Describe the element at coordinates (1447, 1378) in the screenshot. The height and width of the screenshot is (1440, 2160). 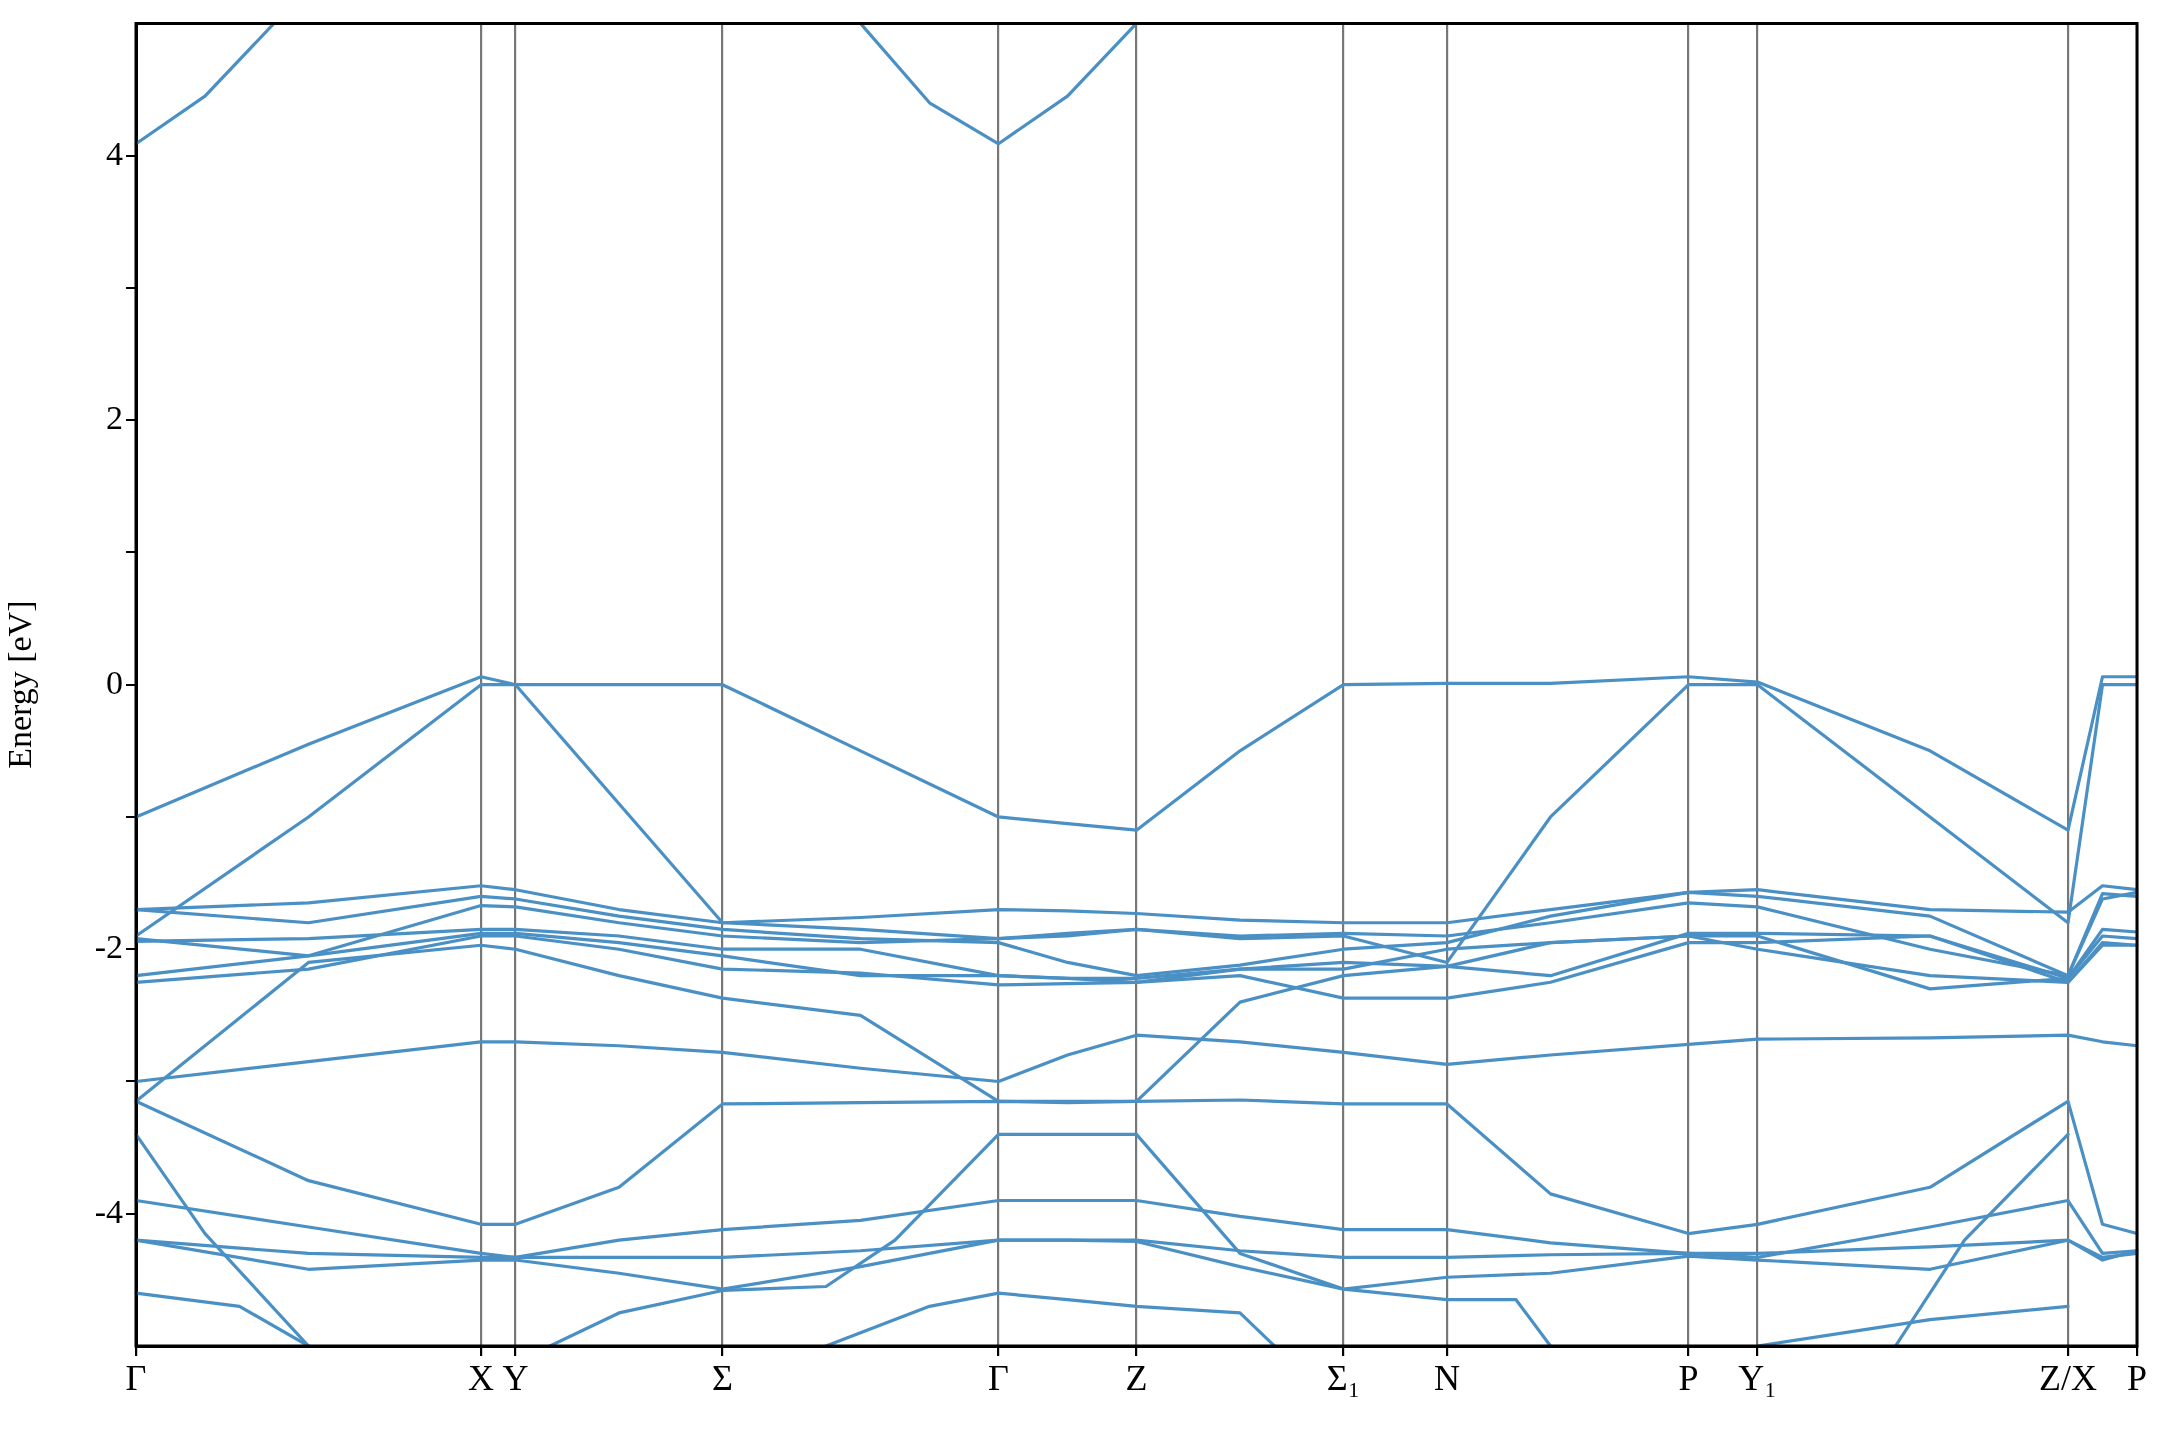
I see `x-tick-label: N` at that location.